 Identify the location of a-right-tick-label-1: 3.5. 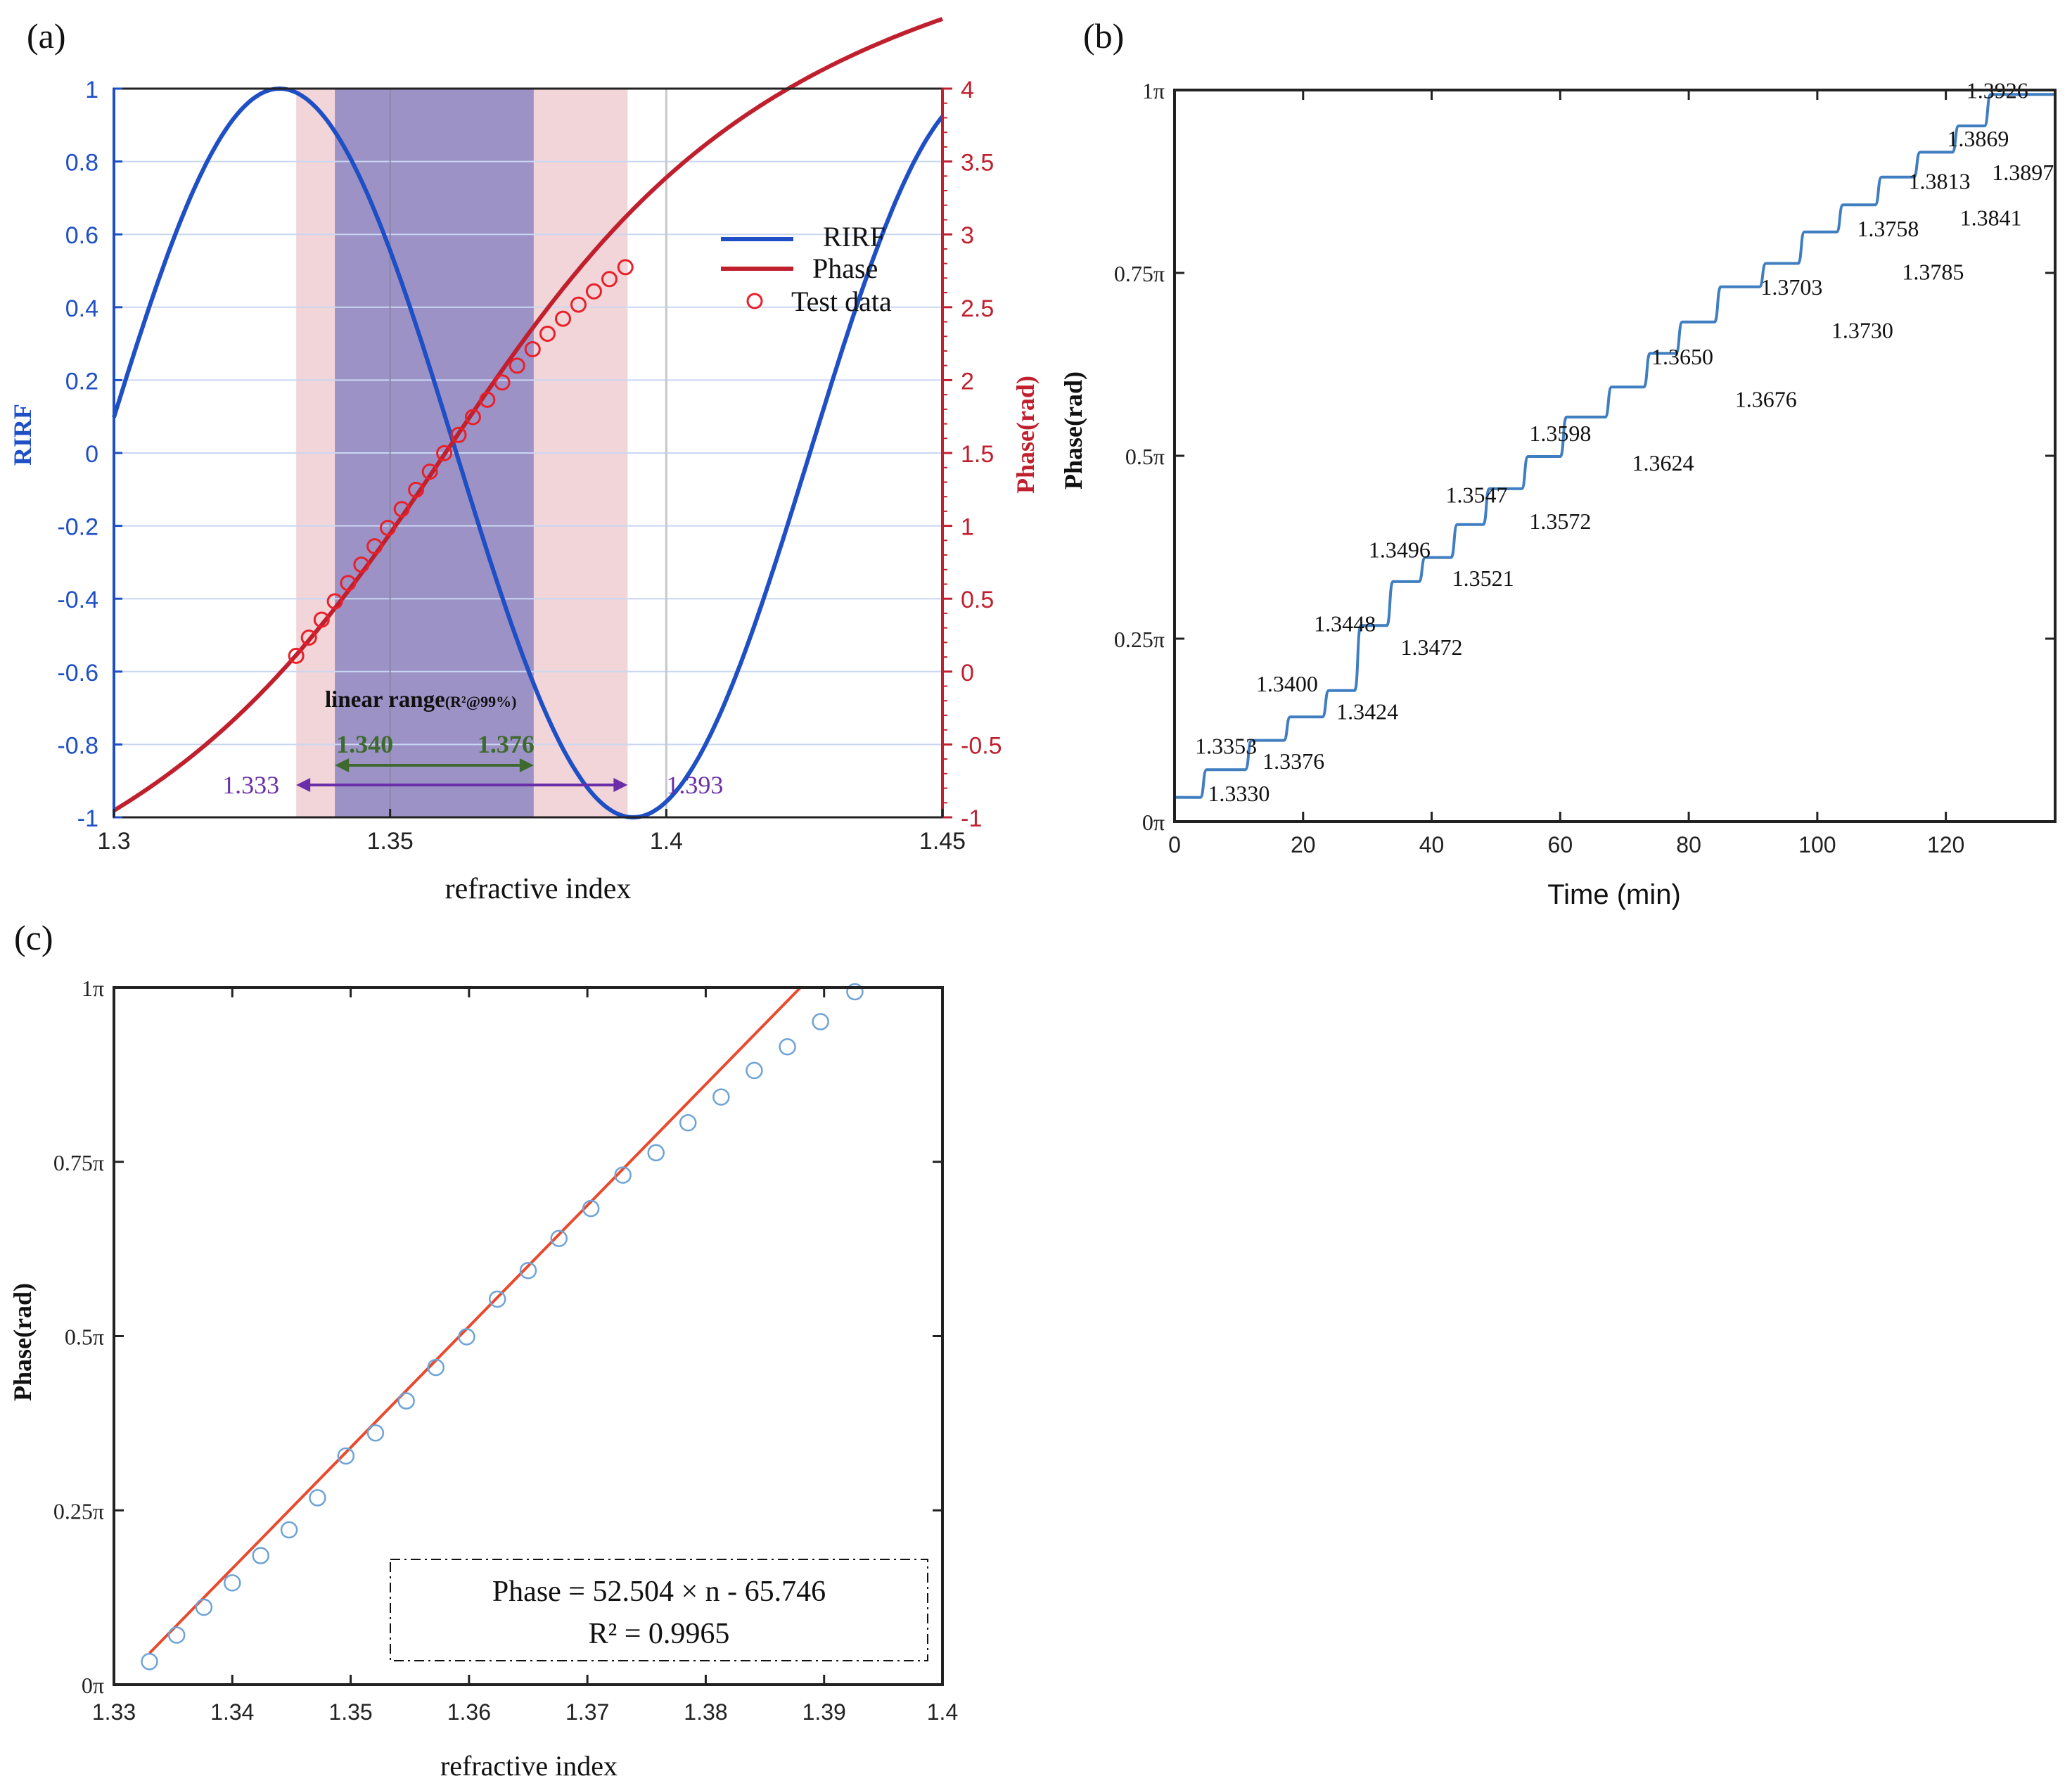
(977, 163).